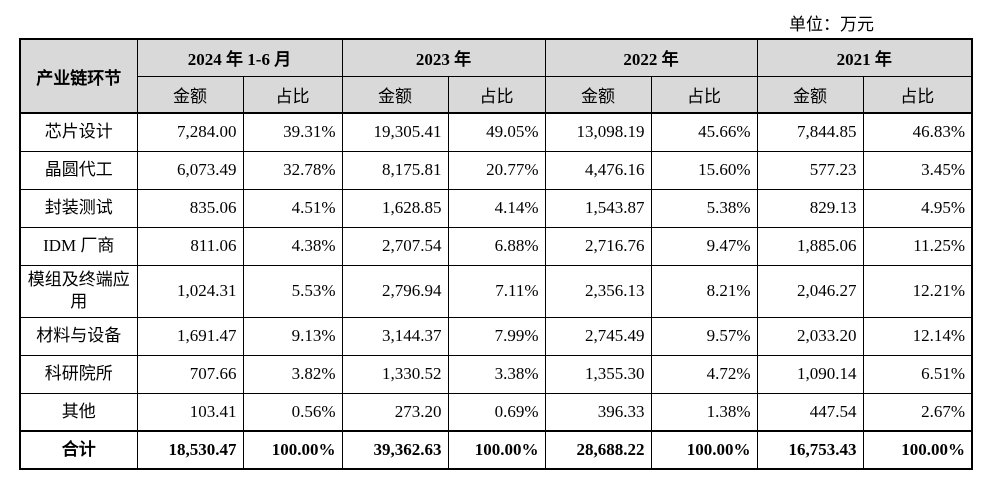  I want to click on row-segment-name: 晶圆代工, so click(78, 170).